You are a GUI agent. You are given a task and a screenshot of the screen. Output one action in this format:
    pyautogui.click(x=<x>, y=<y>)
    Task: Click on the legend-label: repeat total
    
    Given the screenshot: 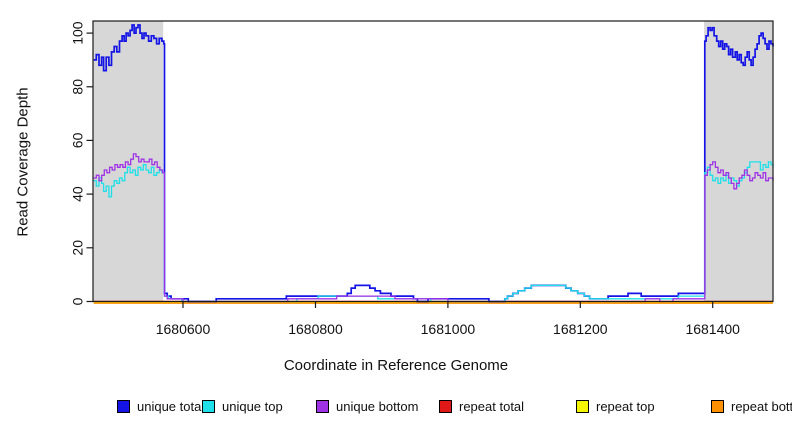 What is the action you would take?
    pyautogui.click(x=492, y=406)
    